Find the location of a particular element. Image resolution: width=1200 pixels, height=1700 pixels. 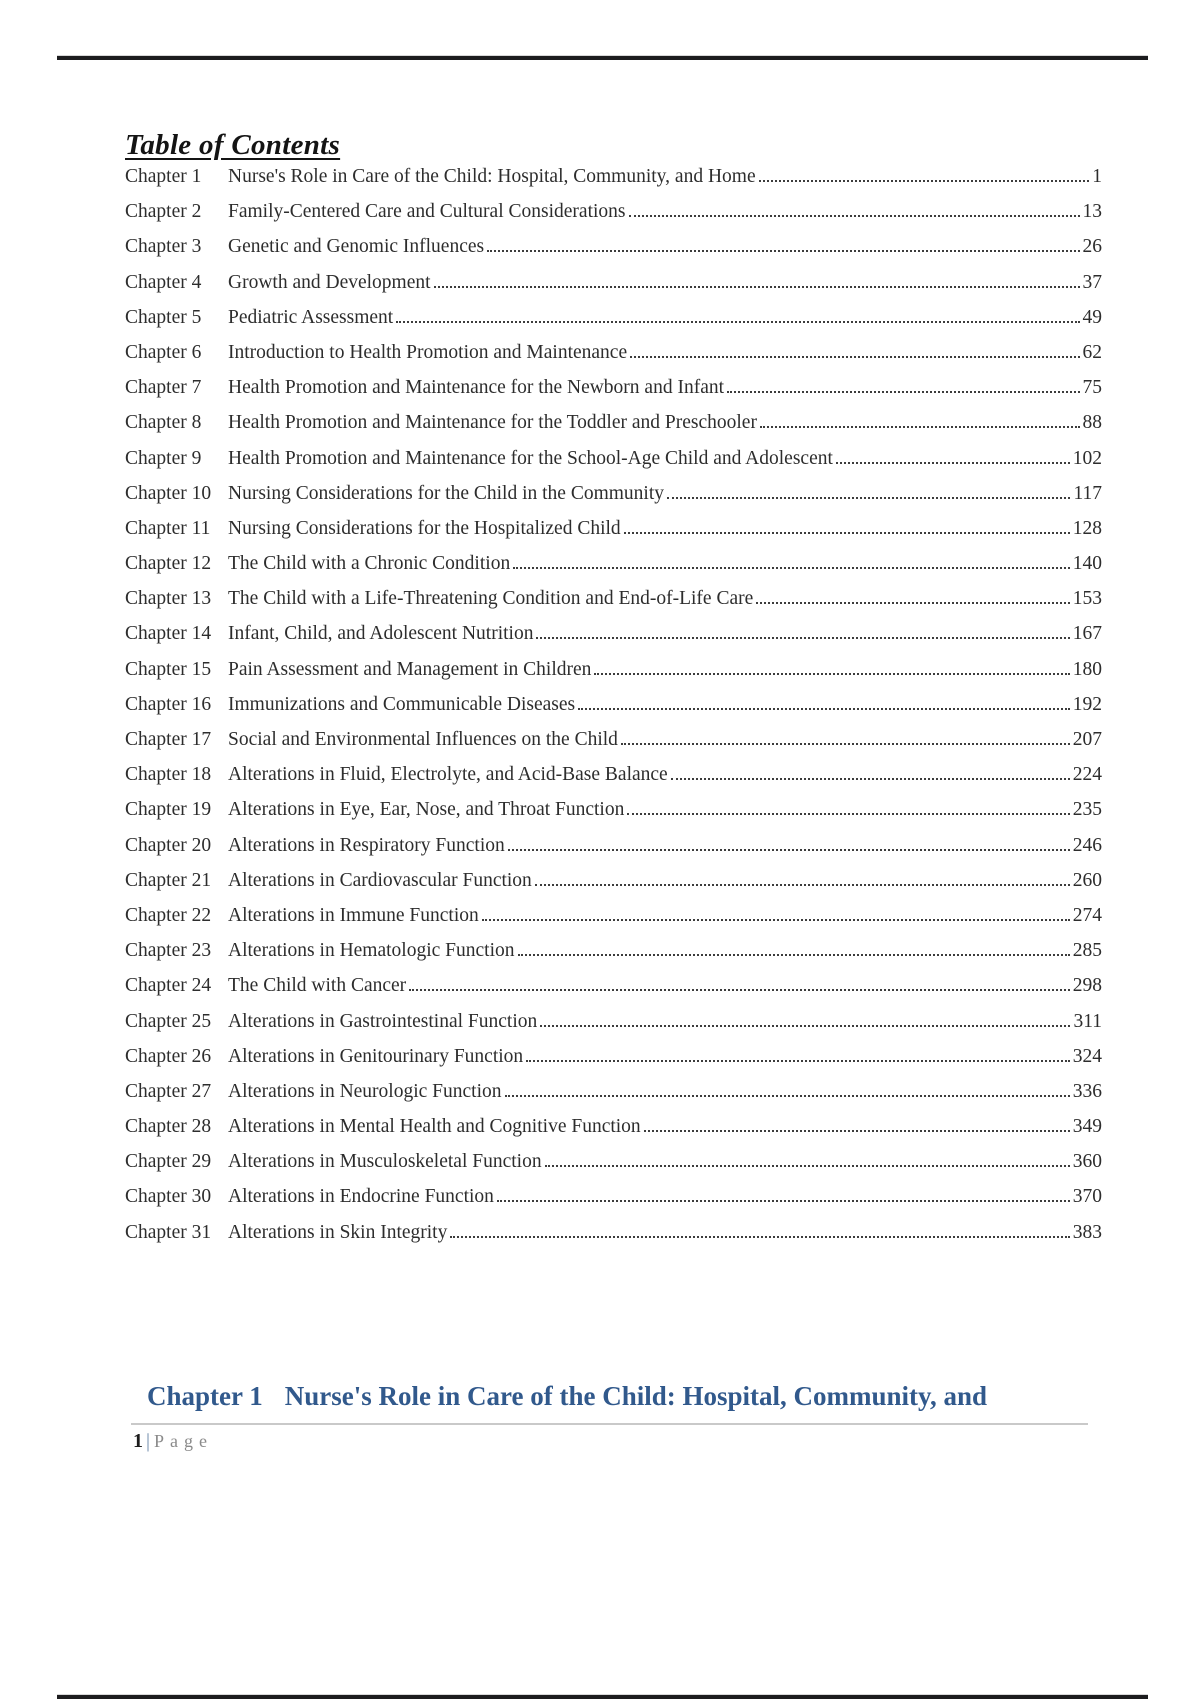

toc-chapter-title: Growth and Development is located at coordinates (329, 282).